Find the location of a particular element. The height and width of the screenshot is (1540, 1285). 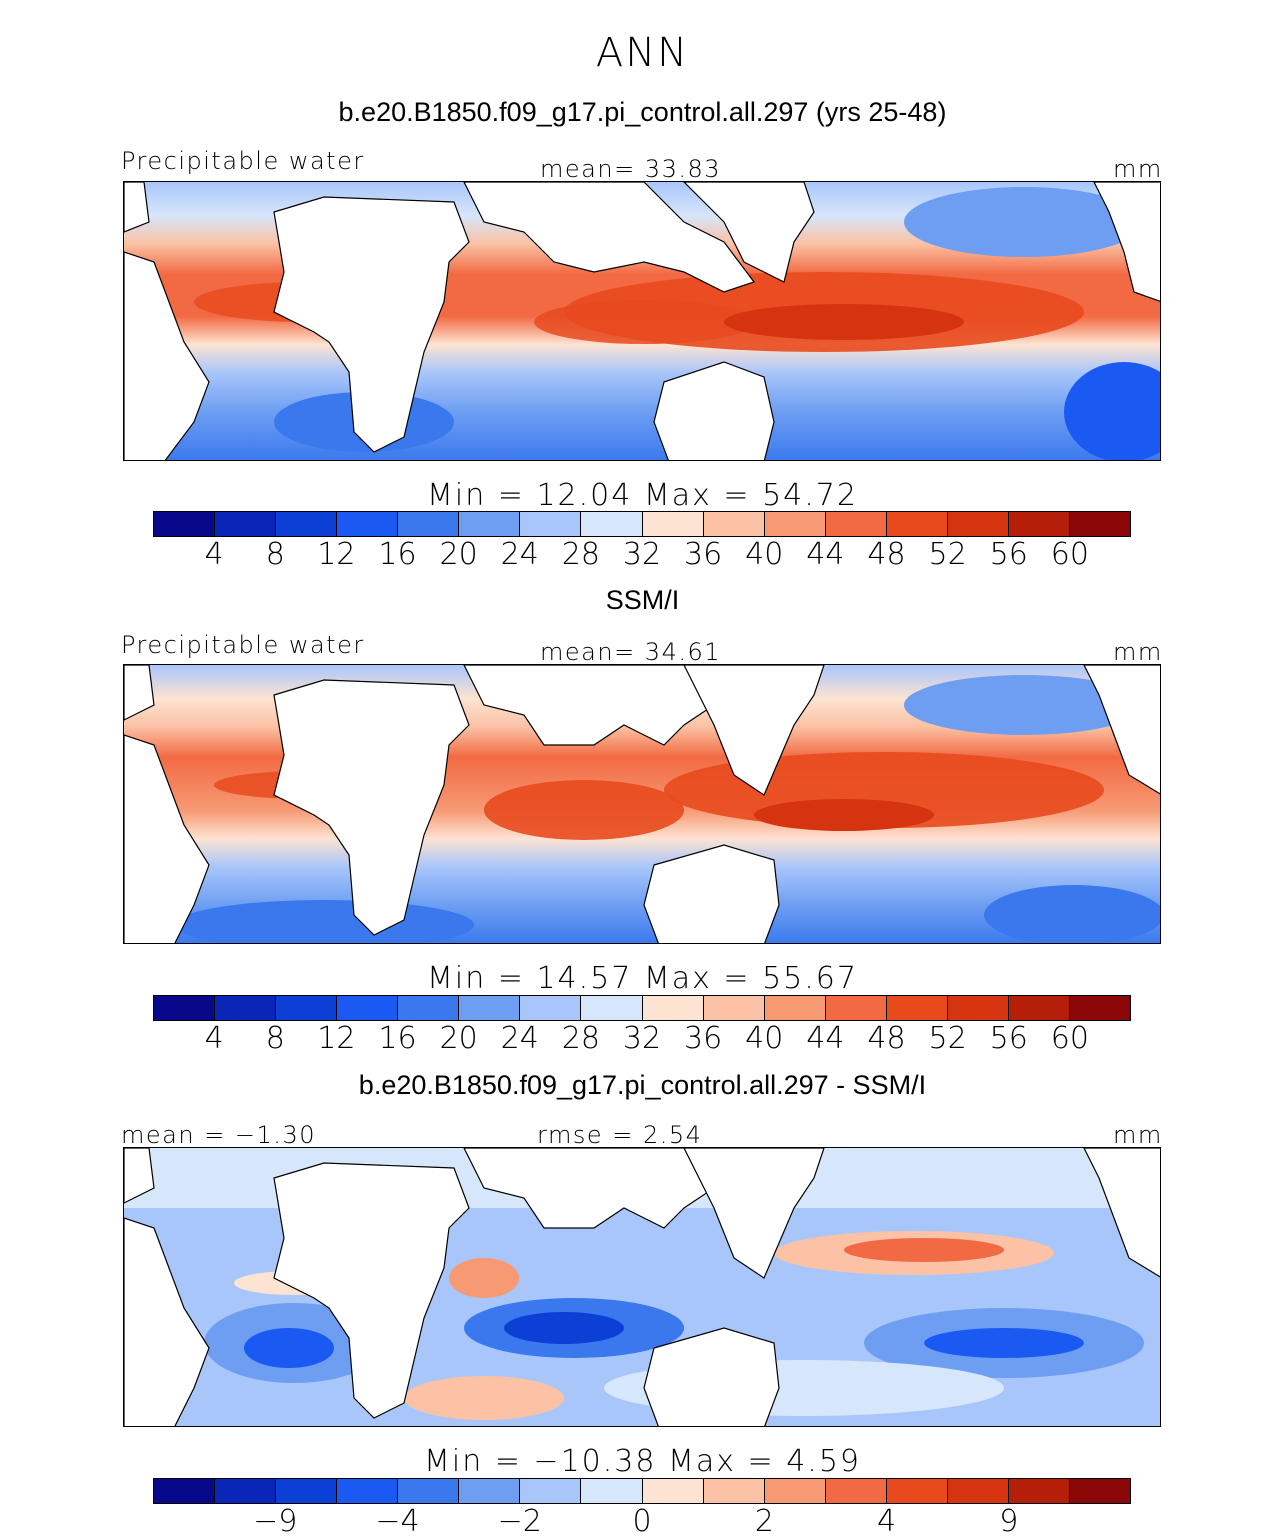

panel-2-map is located at coordinates (642, 804).